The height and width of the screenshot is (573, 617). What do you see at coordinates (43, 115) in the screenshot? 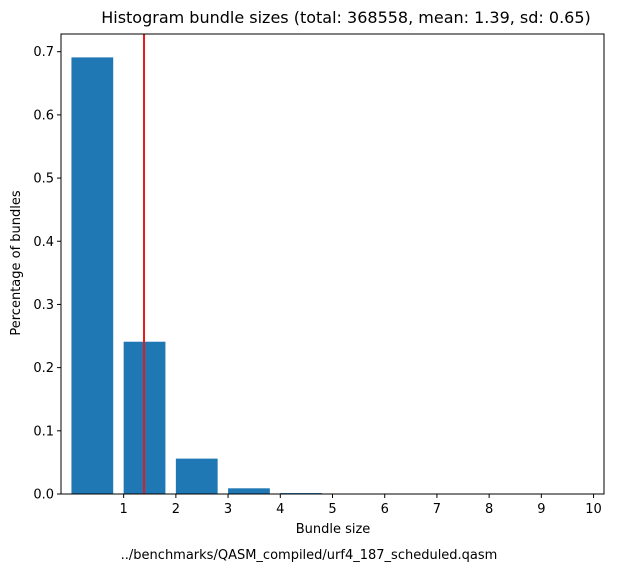
I see `y-tick-label: 0.6` at bounding box center [43, 115].